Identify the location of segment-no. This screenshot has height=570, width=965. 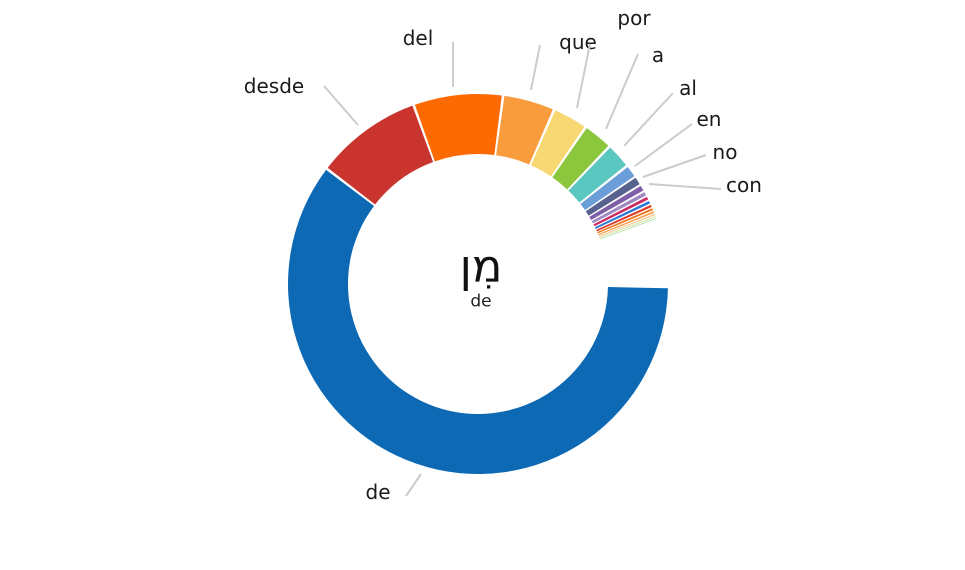
(612, 196).